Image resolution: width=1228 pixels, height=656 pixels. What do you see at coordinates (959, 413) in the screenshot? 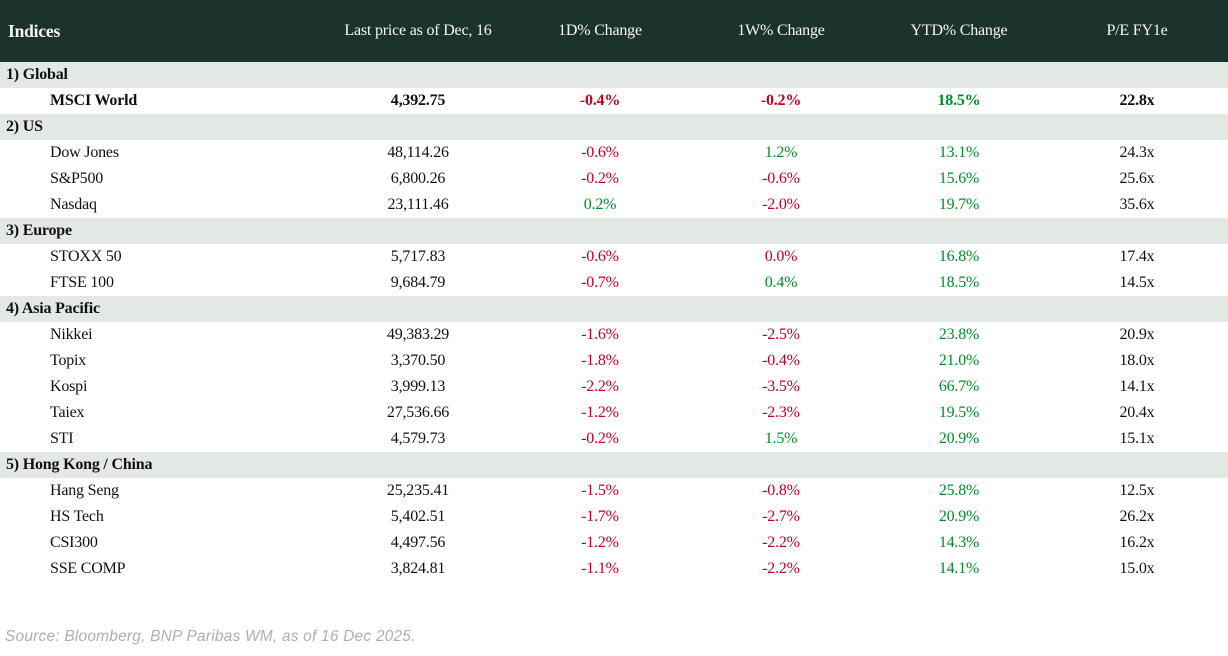
I see `ytd-change-value: 19.5%` at bounding box center [959, 413].